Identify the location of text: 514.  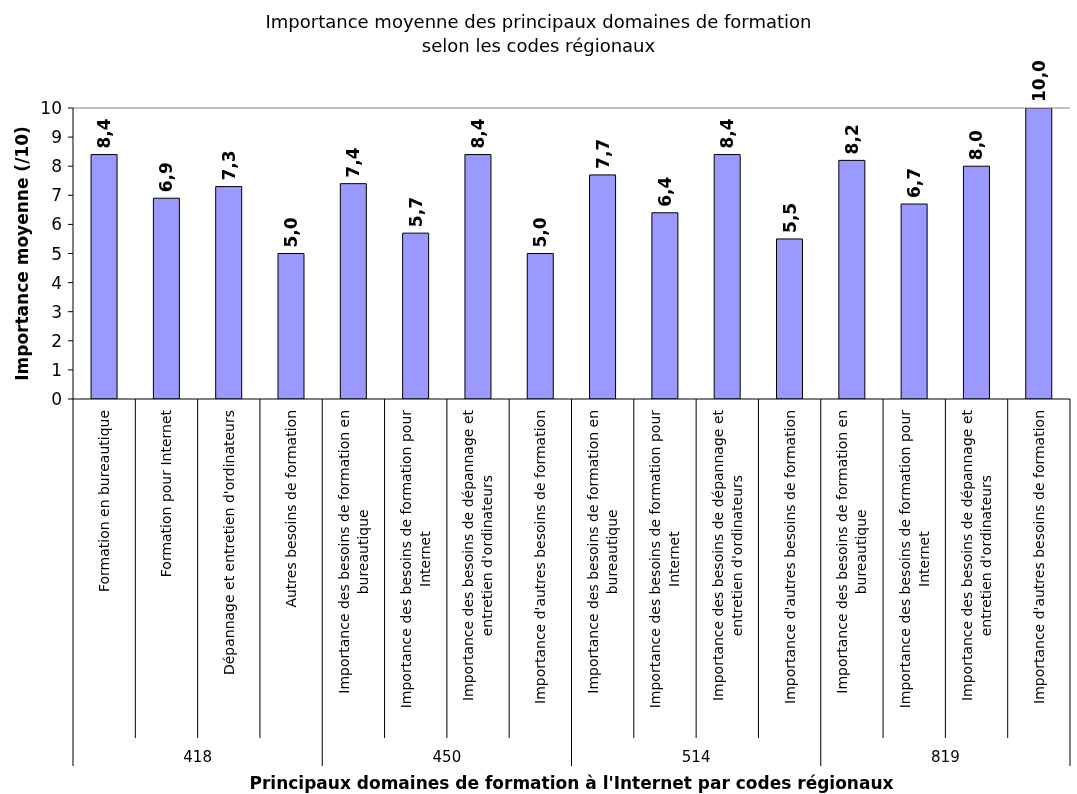
(696, 757).